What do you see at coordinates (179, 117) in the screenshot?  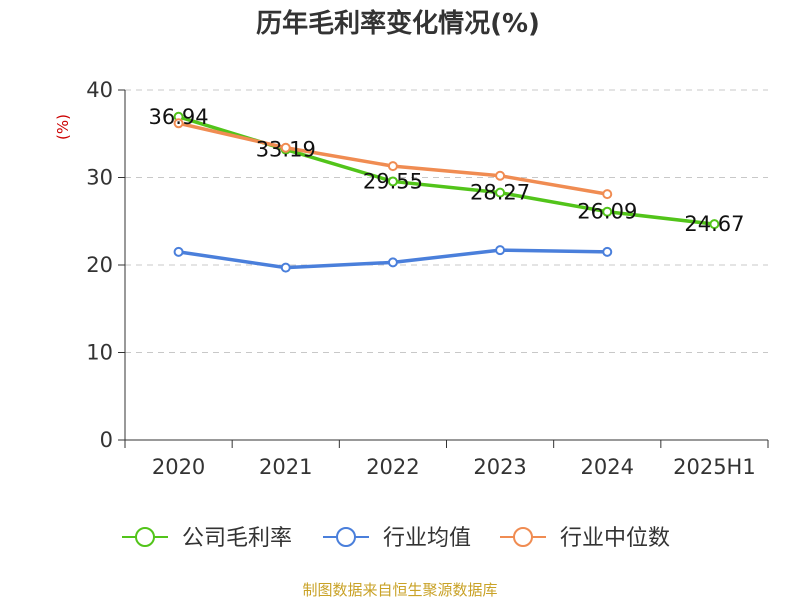 I see `data-label: 36.94` at bounding box center [179, 117].